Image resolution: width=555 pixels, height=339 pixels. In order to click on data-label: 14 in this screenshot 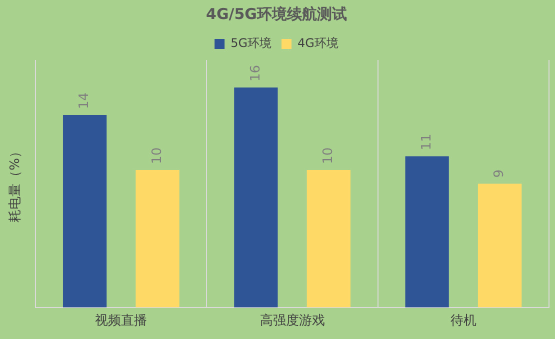, I will do `click(84, 100)`.